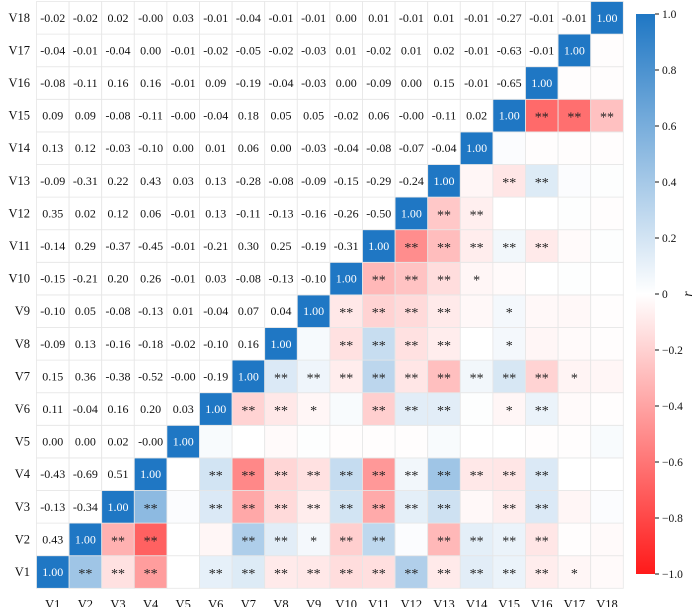 The image size is (700, 607). What do you see at coordinates (444, 83) in the screenshot?
I see `heatmap-cell: 0.15` at bounding box center [444, 83].